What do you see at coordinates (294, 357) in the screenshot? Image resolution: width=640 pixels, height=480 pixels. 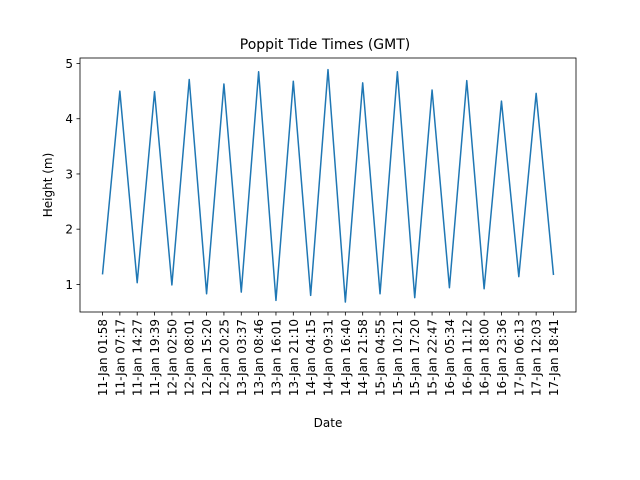 I see `x-tick-label: 13-Jan 21:10` at bounding box center [294, 357].